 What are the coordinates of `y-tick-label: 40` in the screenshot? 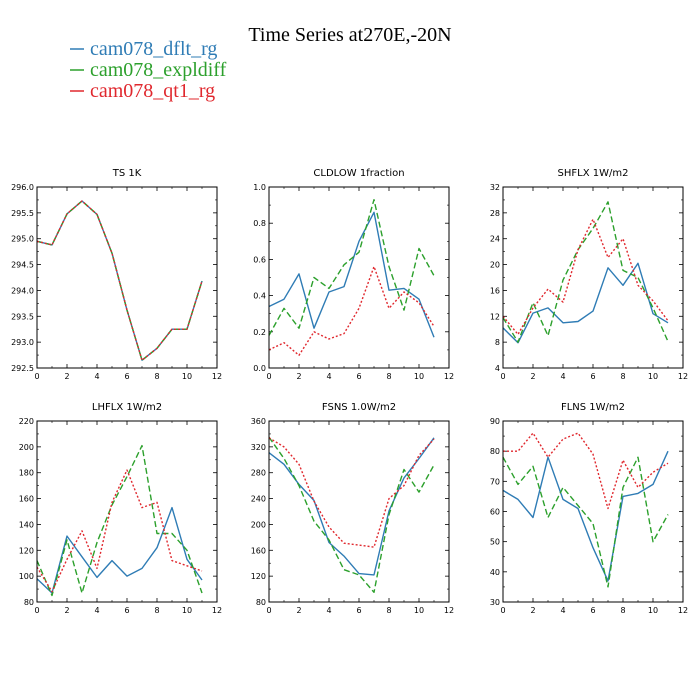 It's located at (495, 572).